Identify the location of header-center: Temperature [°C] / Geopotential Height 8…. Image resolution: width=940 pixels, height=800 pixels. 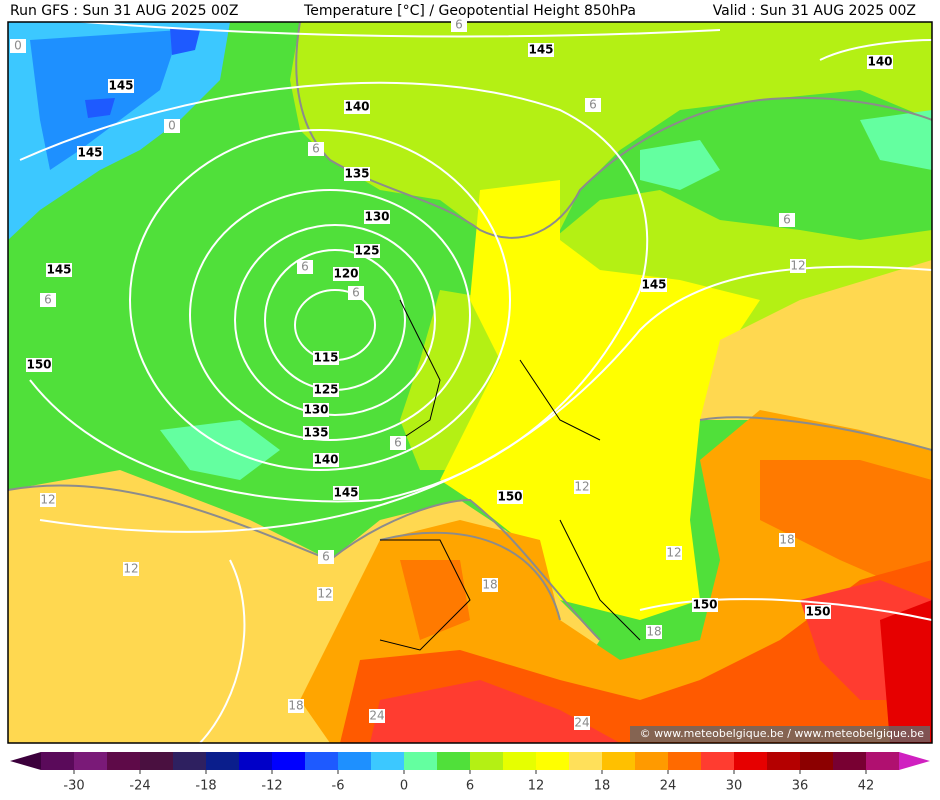
(469, 11).